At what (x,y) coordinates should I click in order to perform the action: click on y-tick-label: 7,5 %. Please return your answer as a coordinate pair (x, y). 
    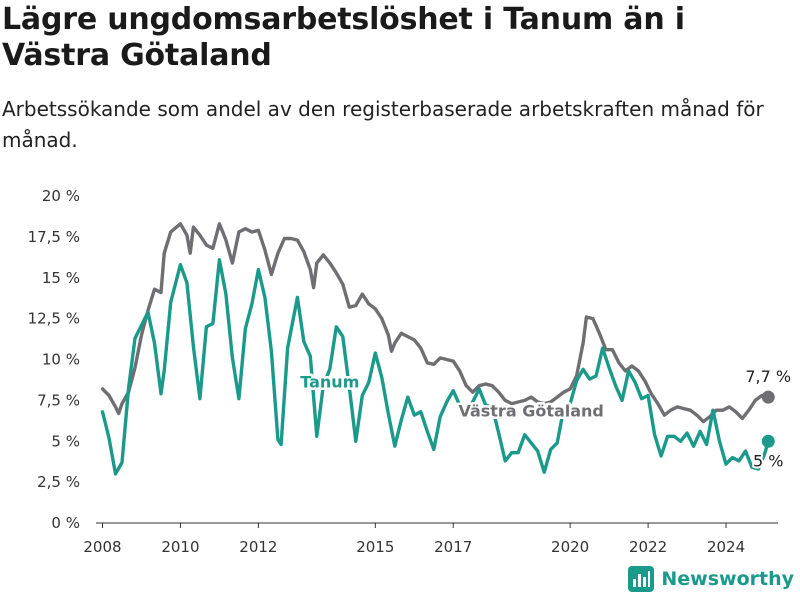
    Looking at the image, I should click on (58, 400).